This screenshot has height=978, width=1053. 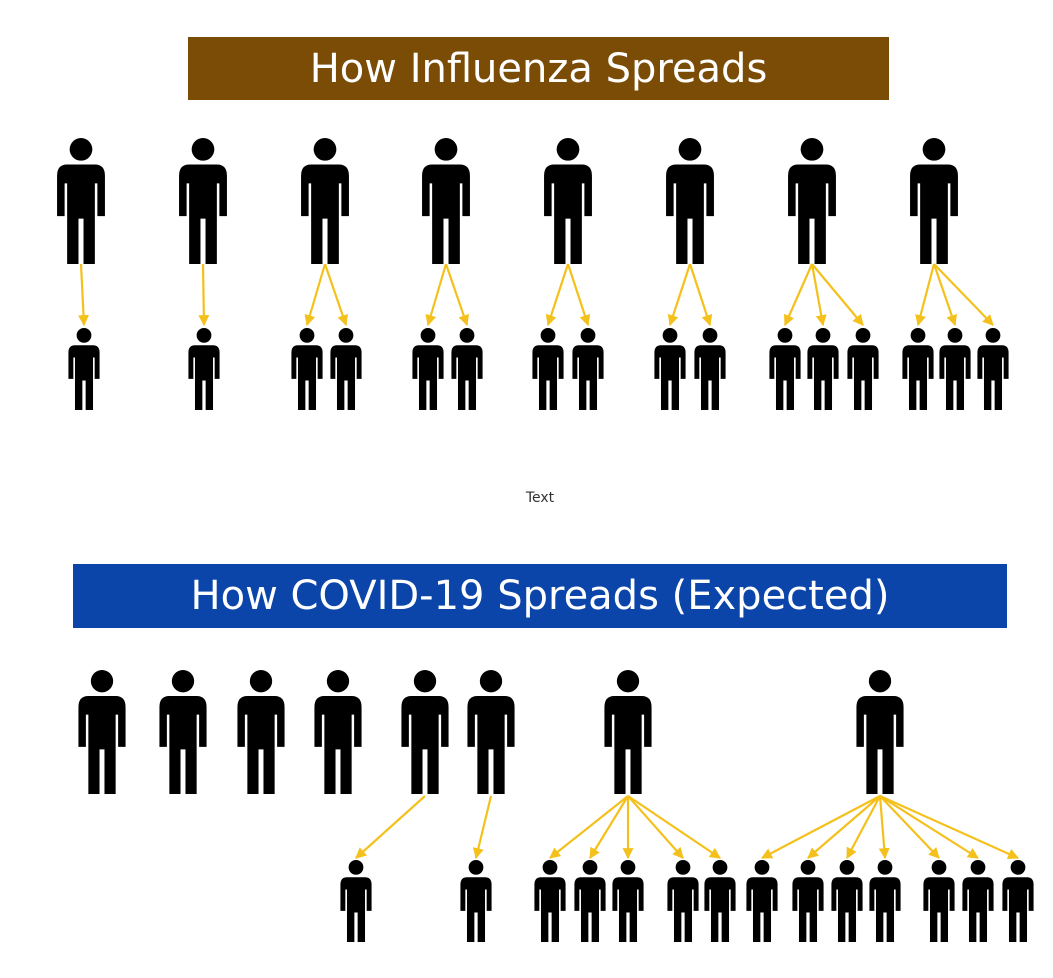 I want to click on influenza-title: How Influenza Spreads, so click(x=538, y=68).